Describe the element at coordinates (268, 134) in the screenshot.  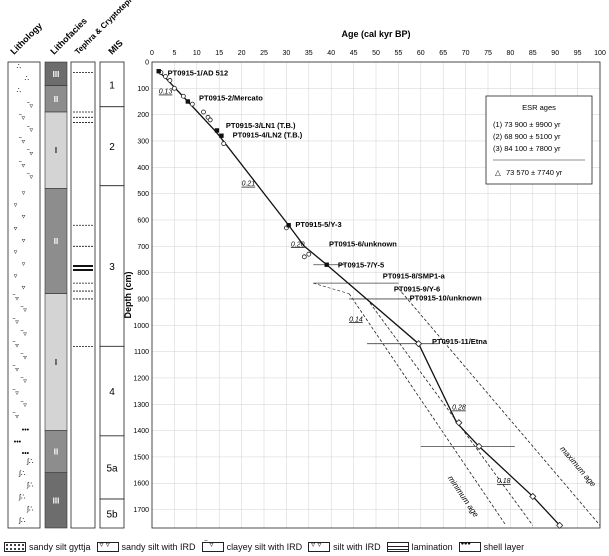
I see `tephra-label: PT0915-4/LN2 (T.B.)` at that location.